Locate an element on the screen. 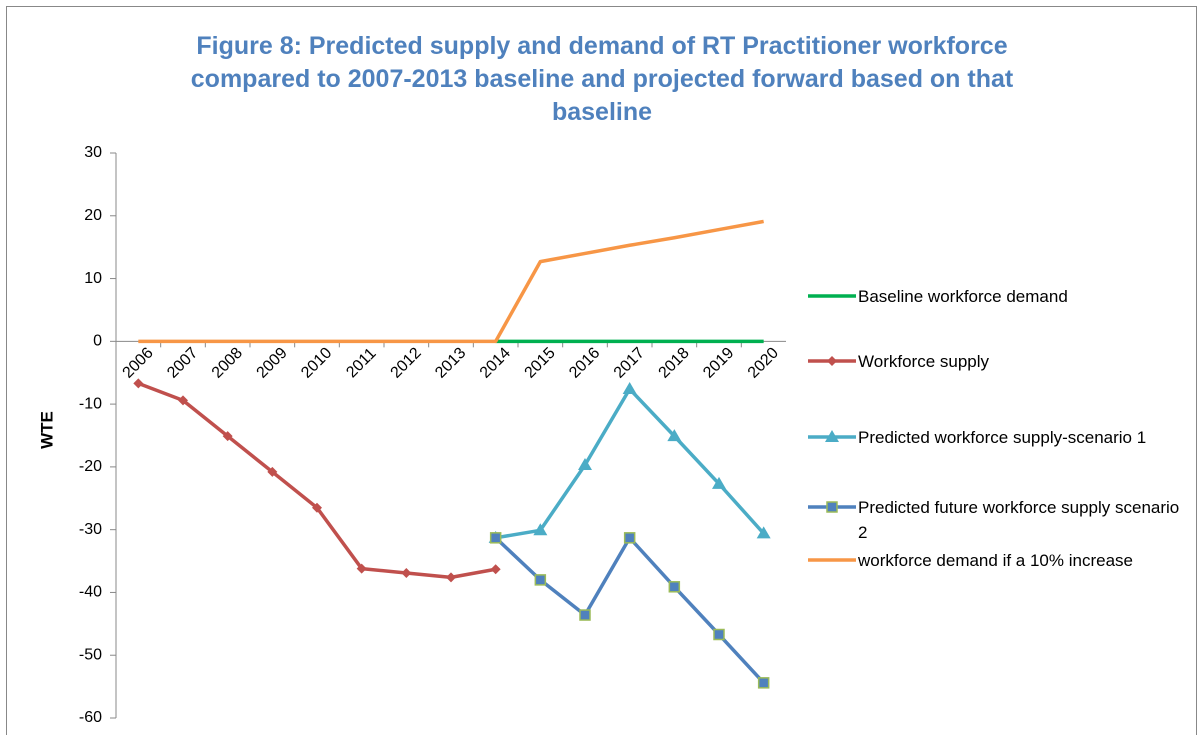 This screenshot has width=1203, height=735. x-tick-label: 2013 is located at coordinates (450, 362).